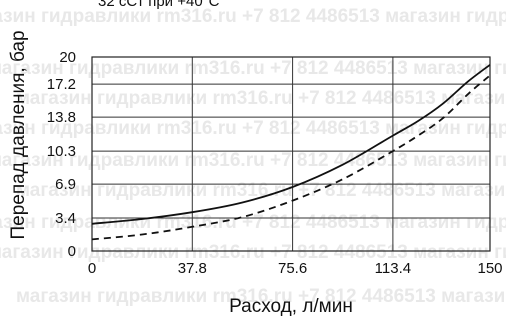  What do you see at coordinates (61, 84) in the screenshot?
I see `y-tick-label: 17.2` at bounding box center [61, 84].